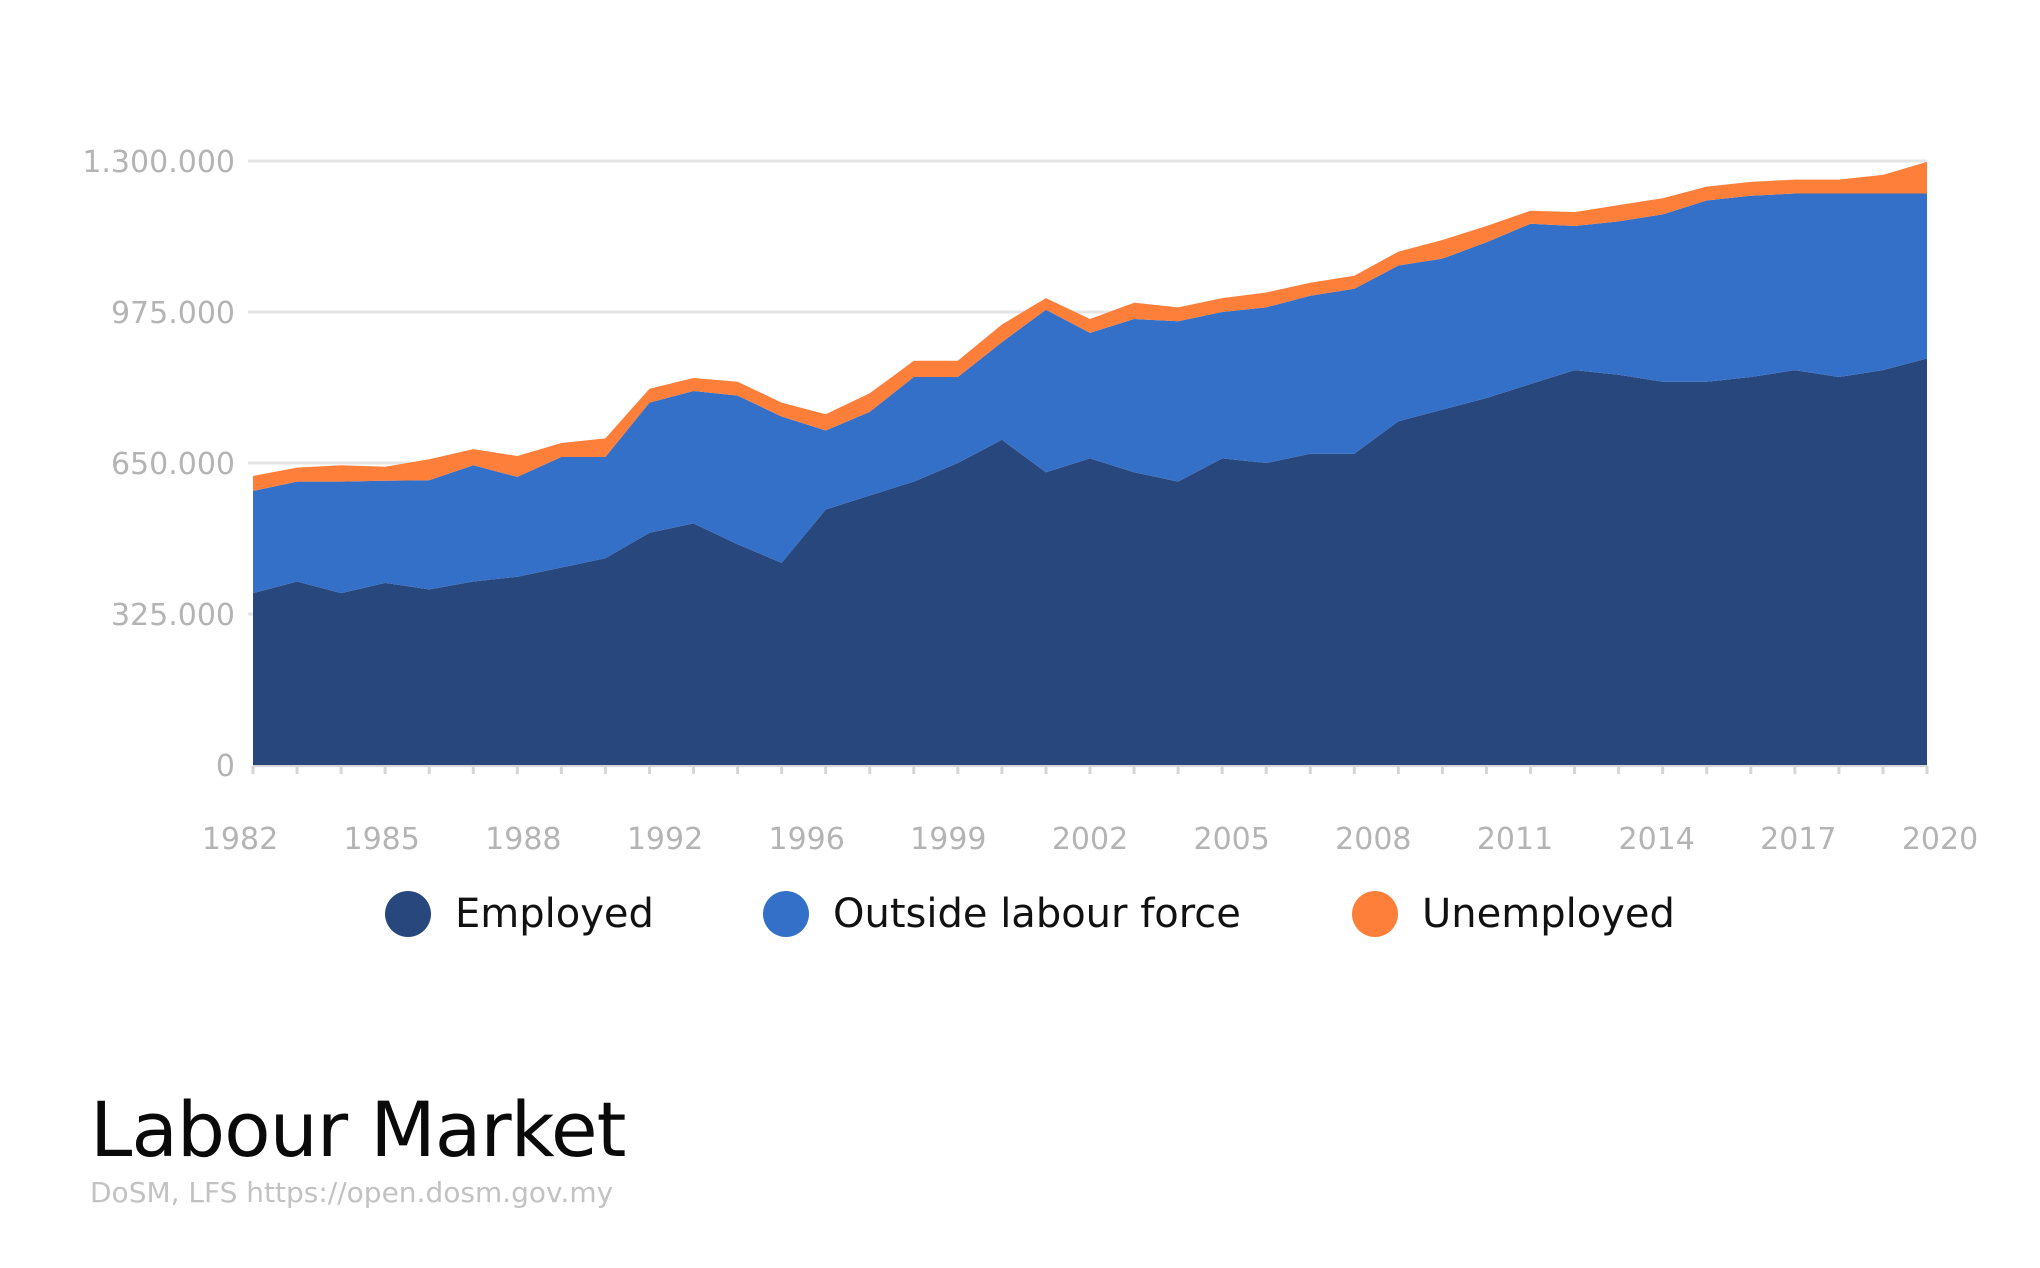  I want to click on x-tick-label-12: 2020, so click(1940, 839).